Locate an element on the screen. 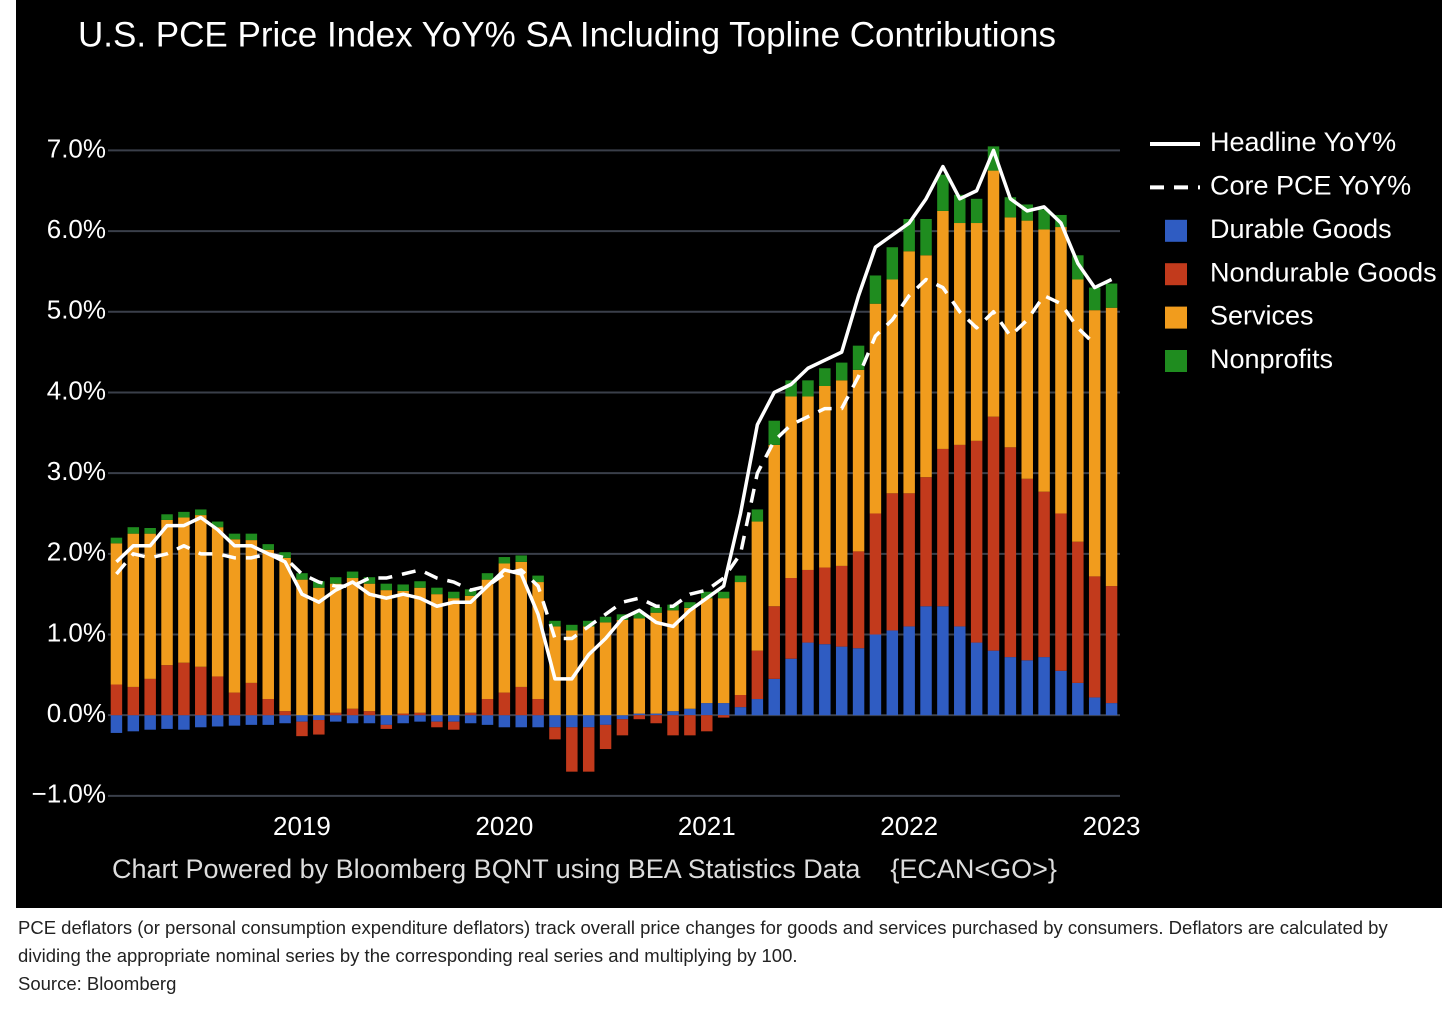 The width and height of the screenshot is (1456, 1012). y-tick-label: 1.0% is located at coordinates (76, 632).